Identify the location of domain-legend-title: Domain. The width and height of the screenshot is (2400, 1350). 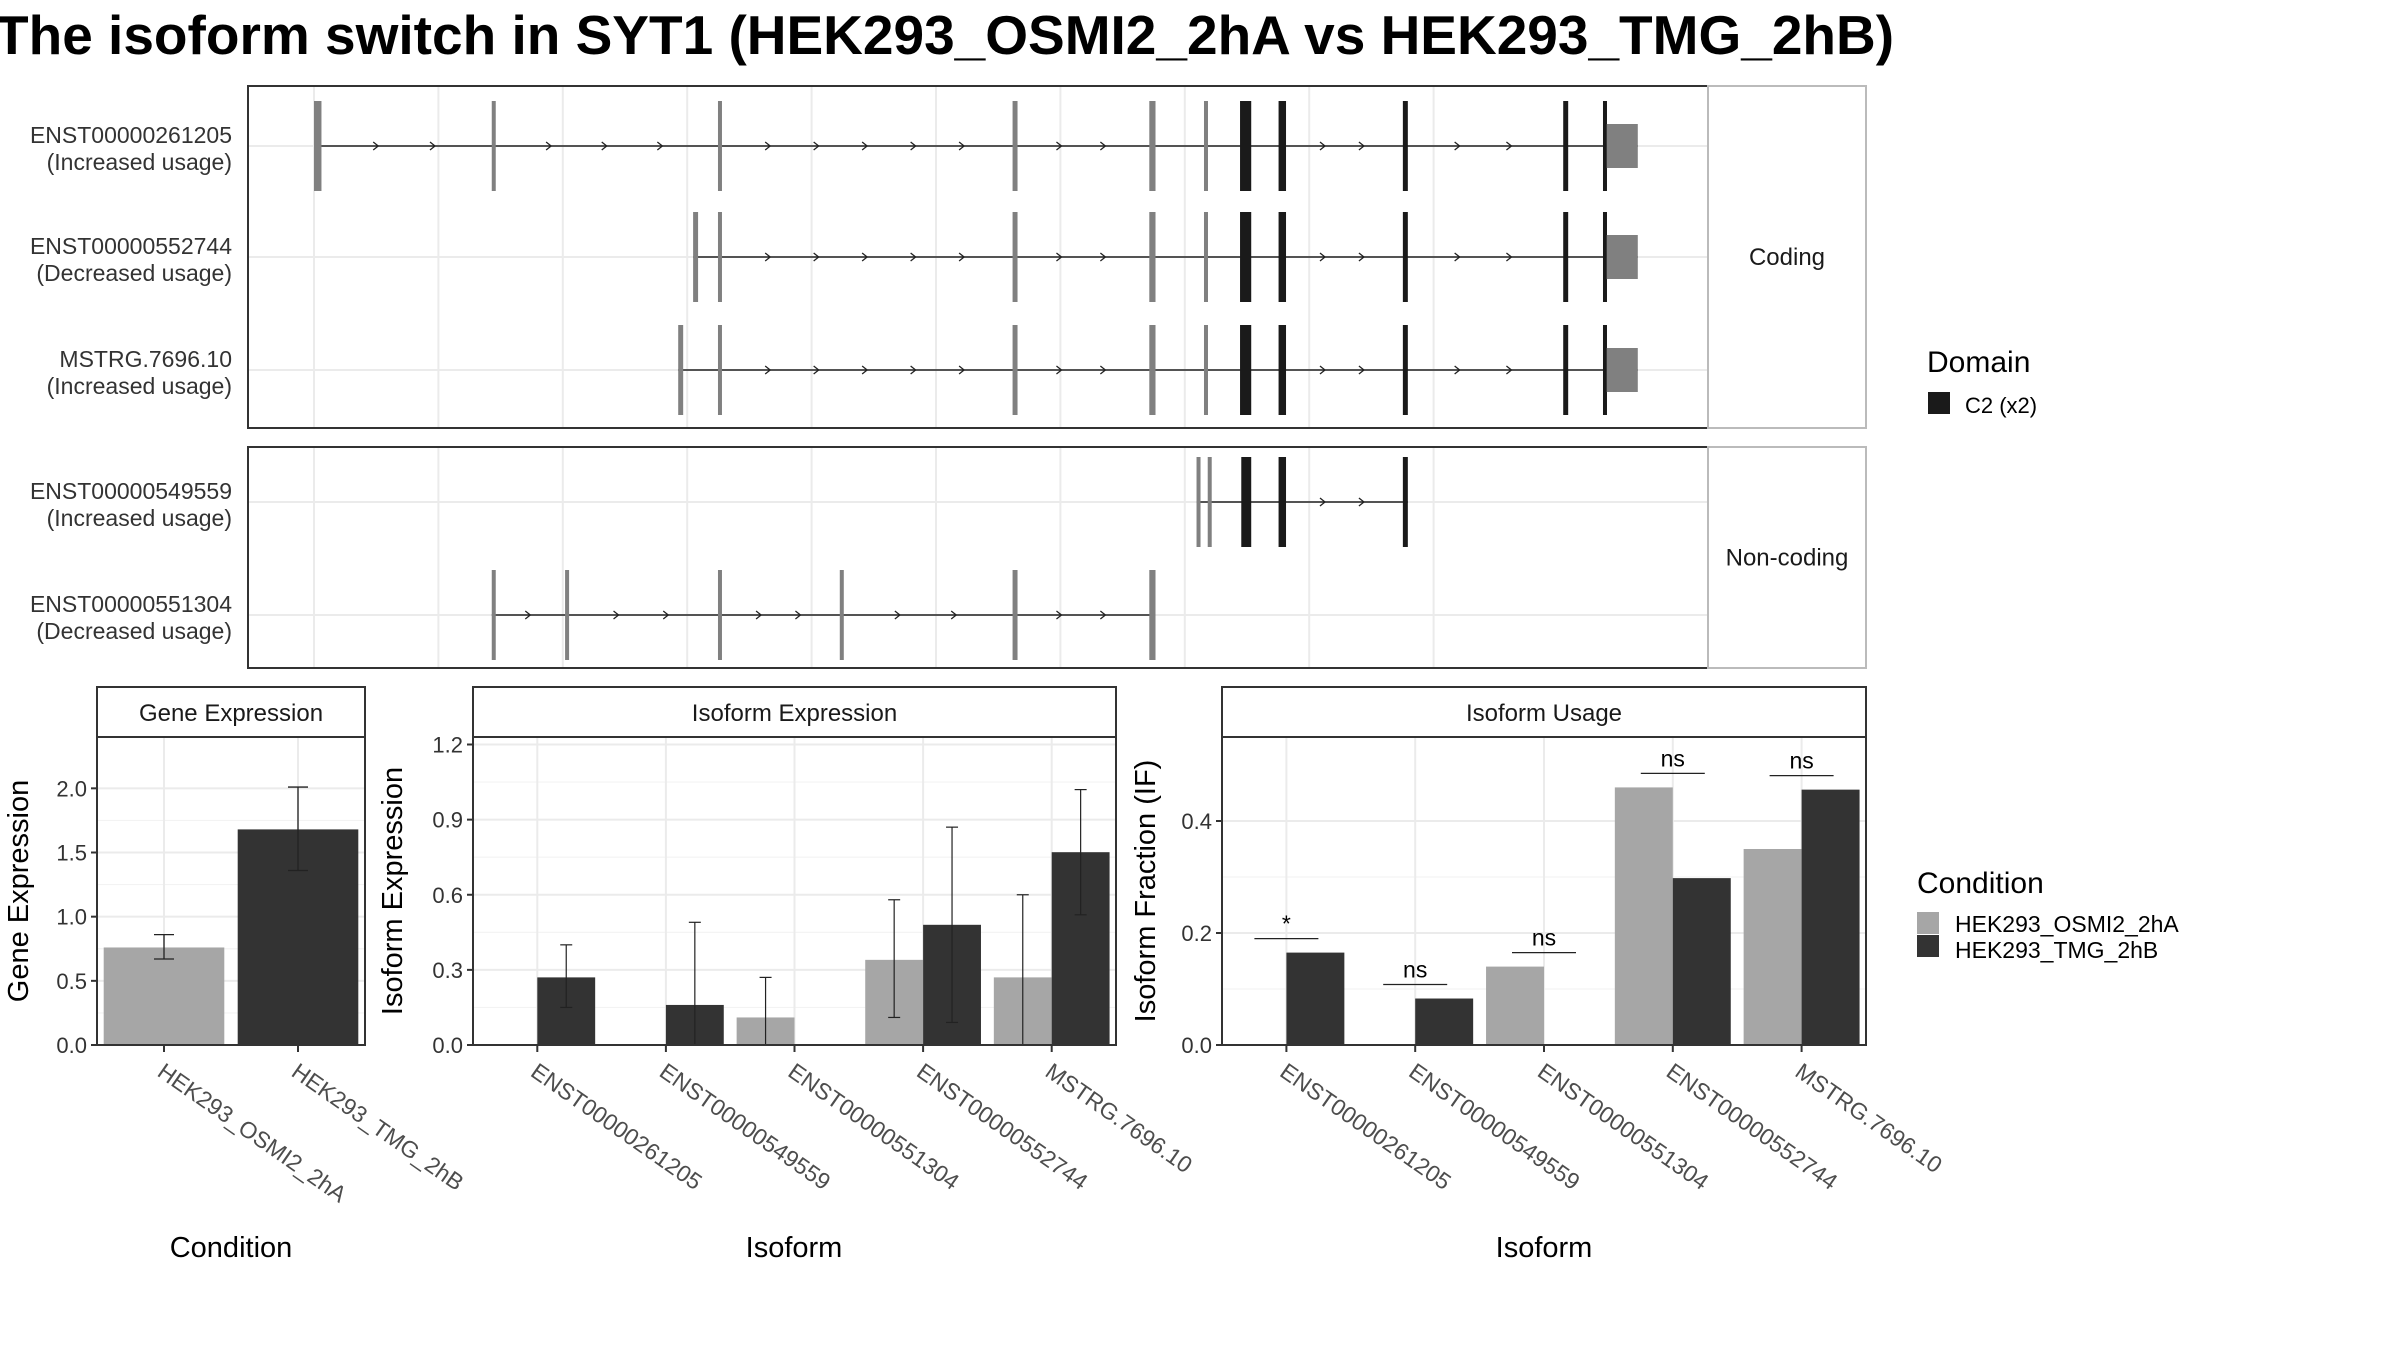
(1978, 362).